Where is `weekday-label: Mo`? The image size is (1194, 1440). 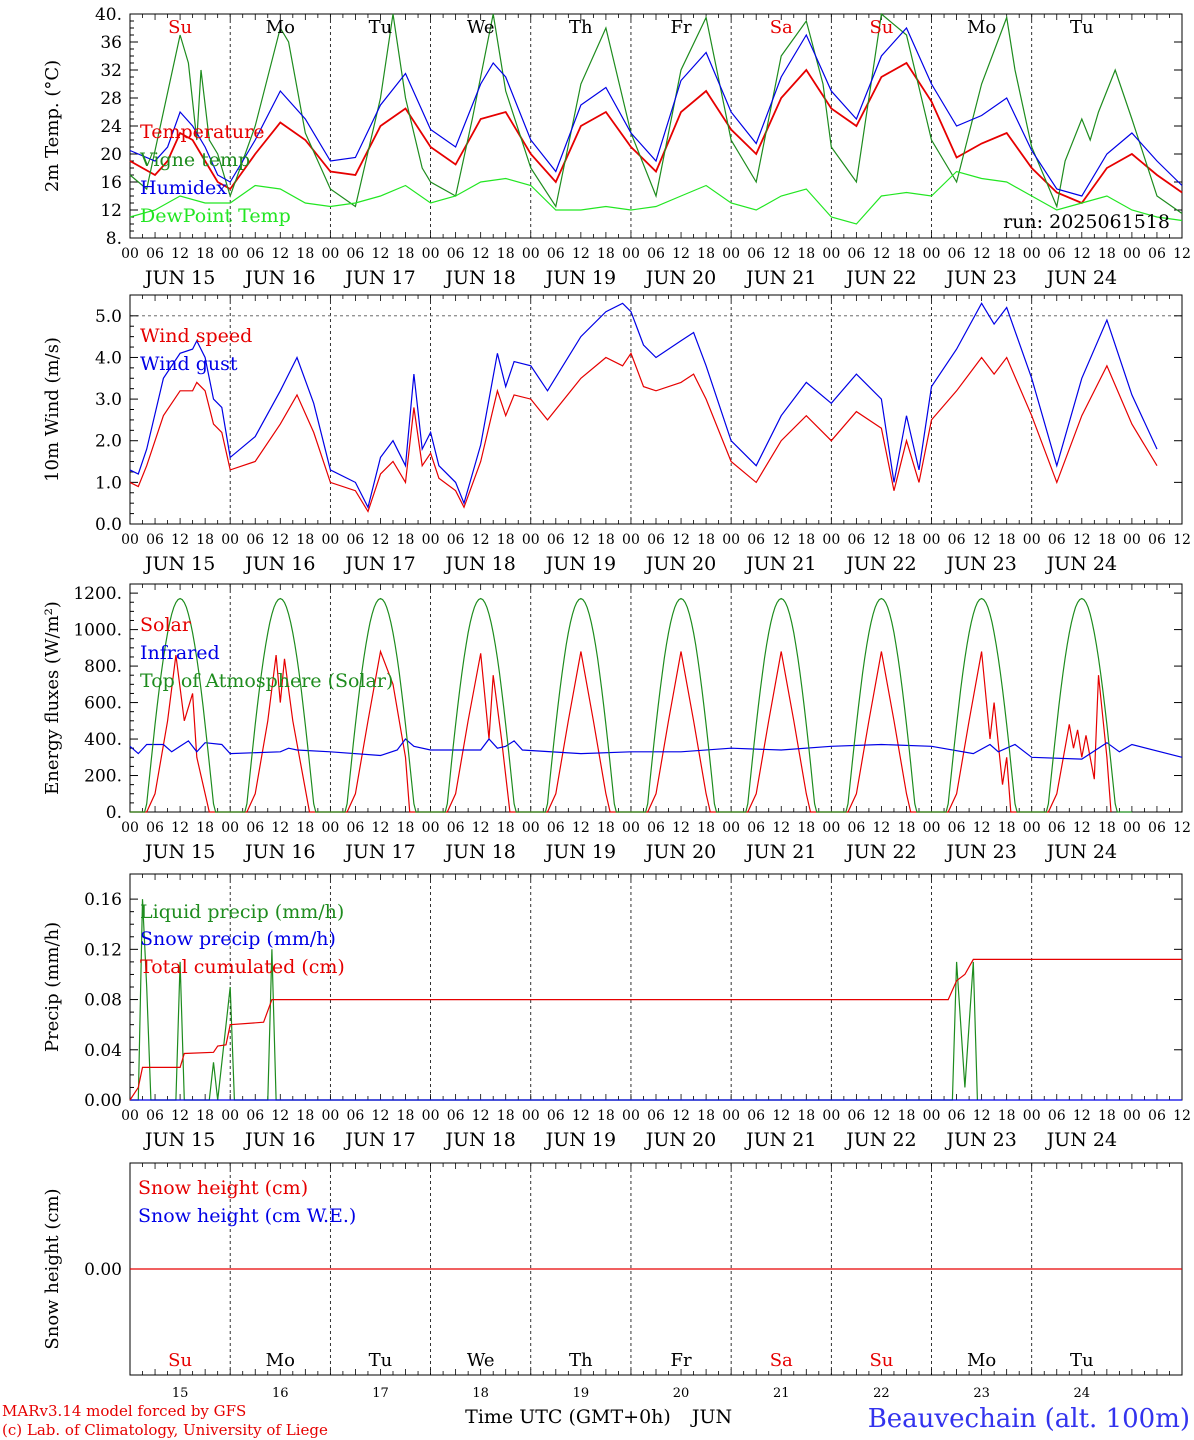
weekday-label: Mo is located at coordinates (981, 1360).